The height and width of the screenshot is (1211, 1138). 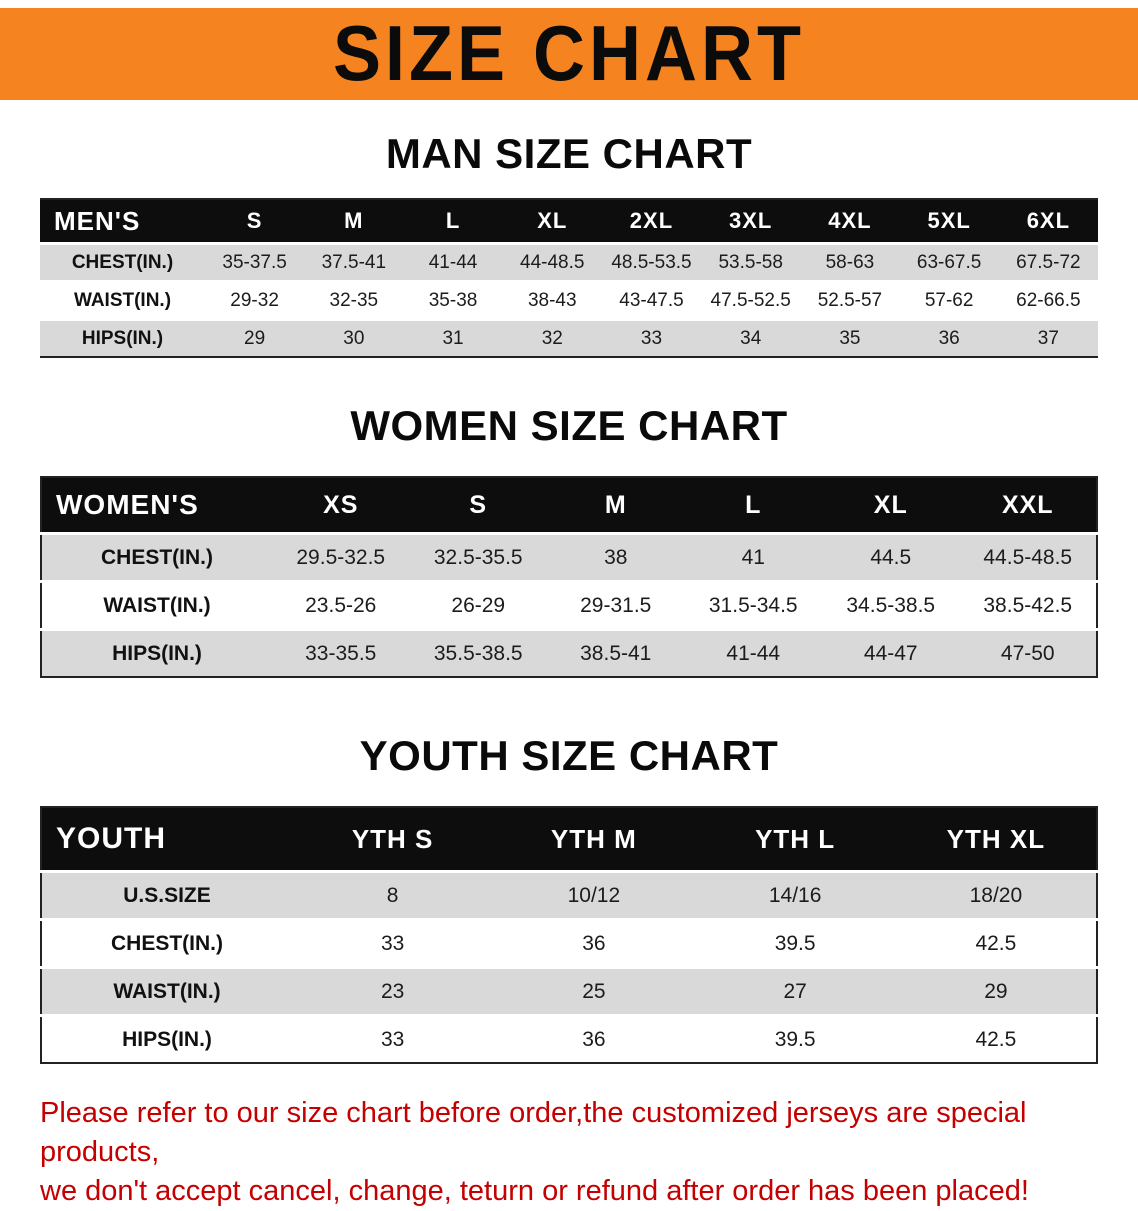 What do you see at coordinates (996, 991) in the screenshot?
I see `table-cell: 29` at bounding box center [996, 991].